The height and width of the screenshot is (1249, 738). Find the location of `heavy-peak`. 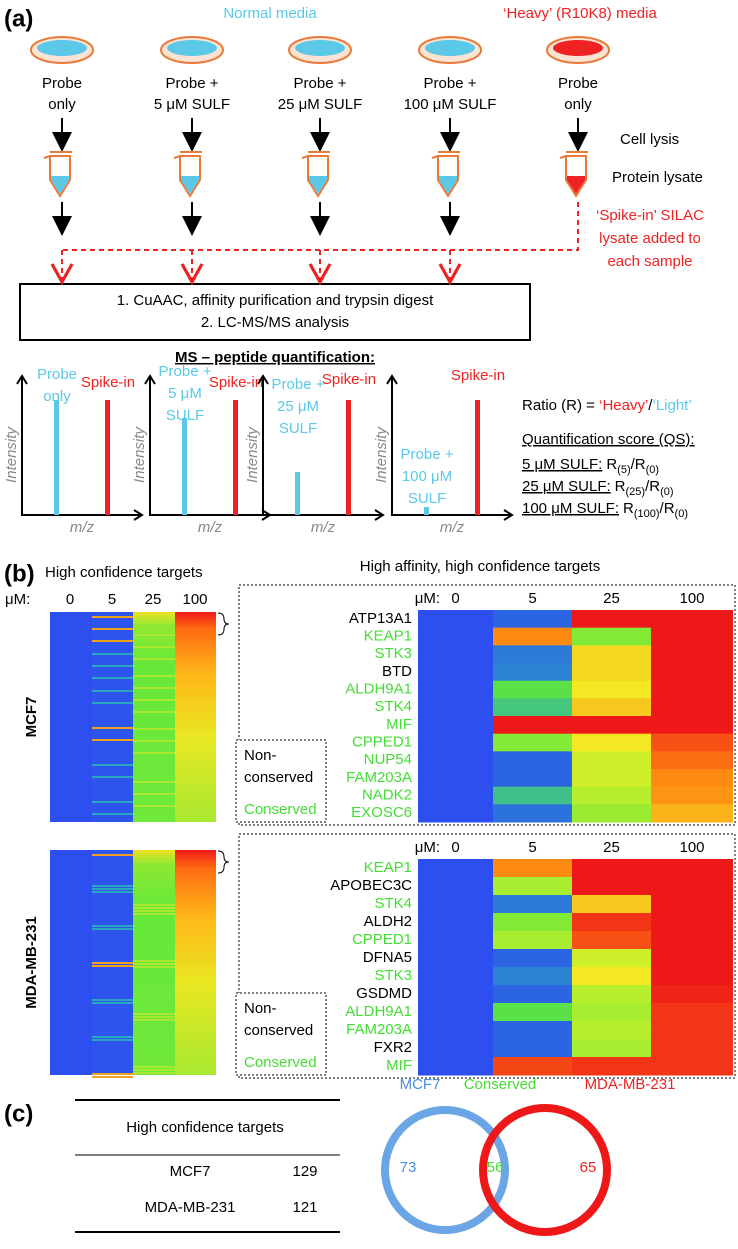

heavy-peak is located at coordinates (477, 457).